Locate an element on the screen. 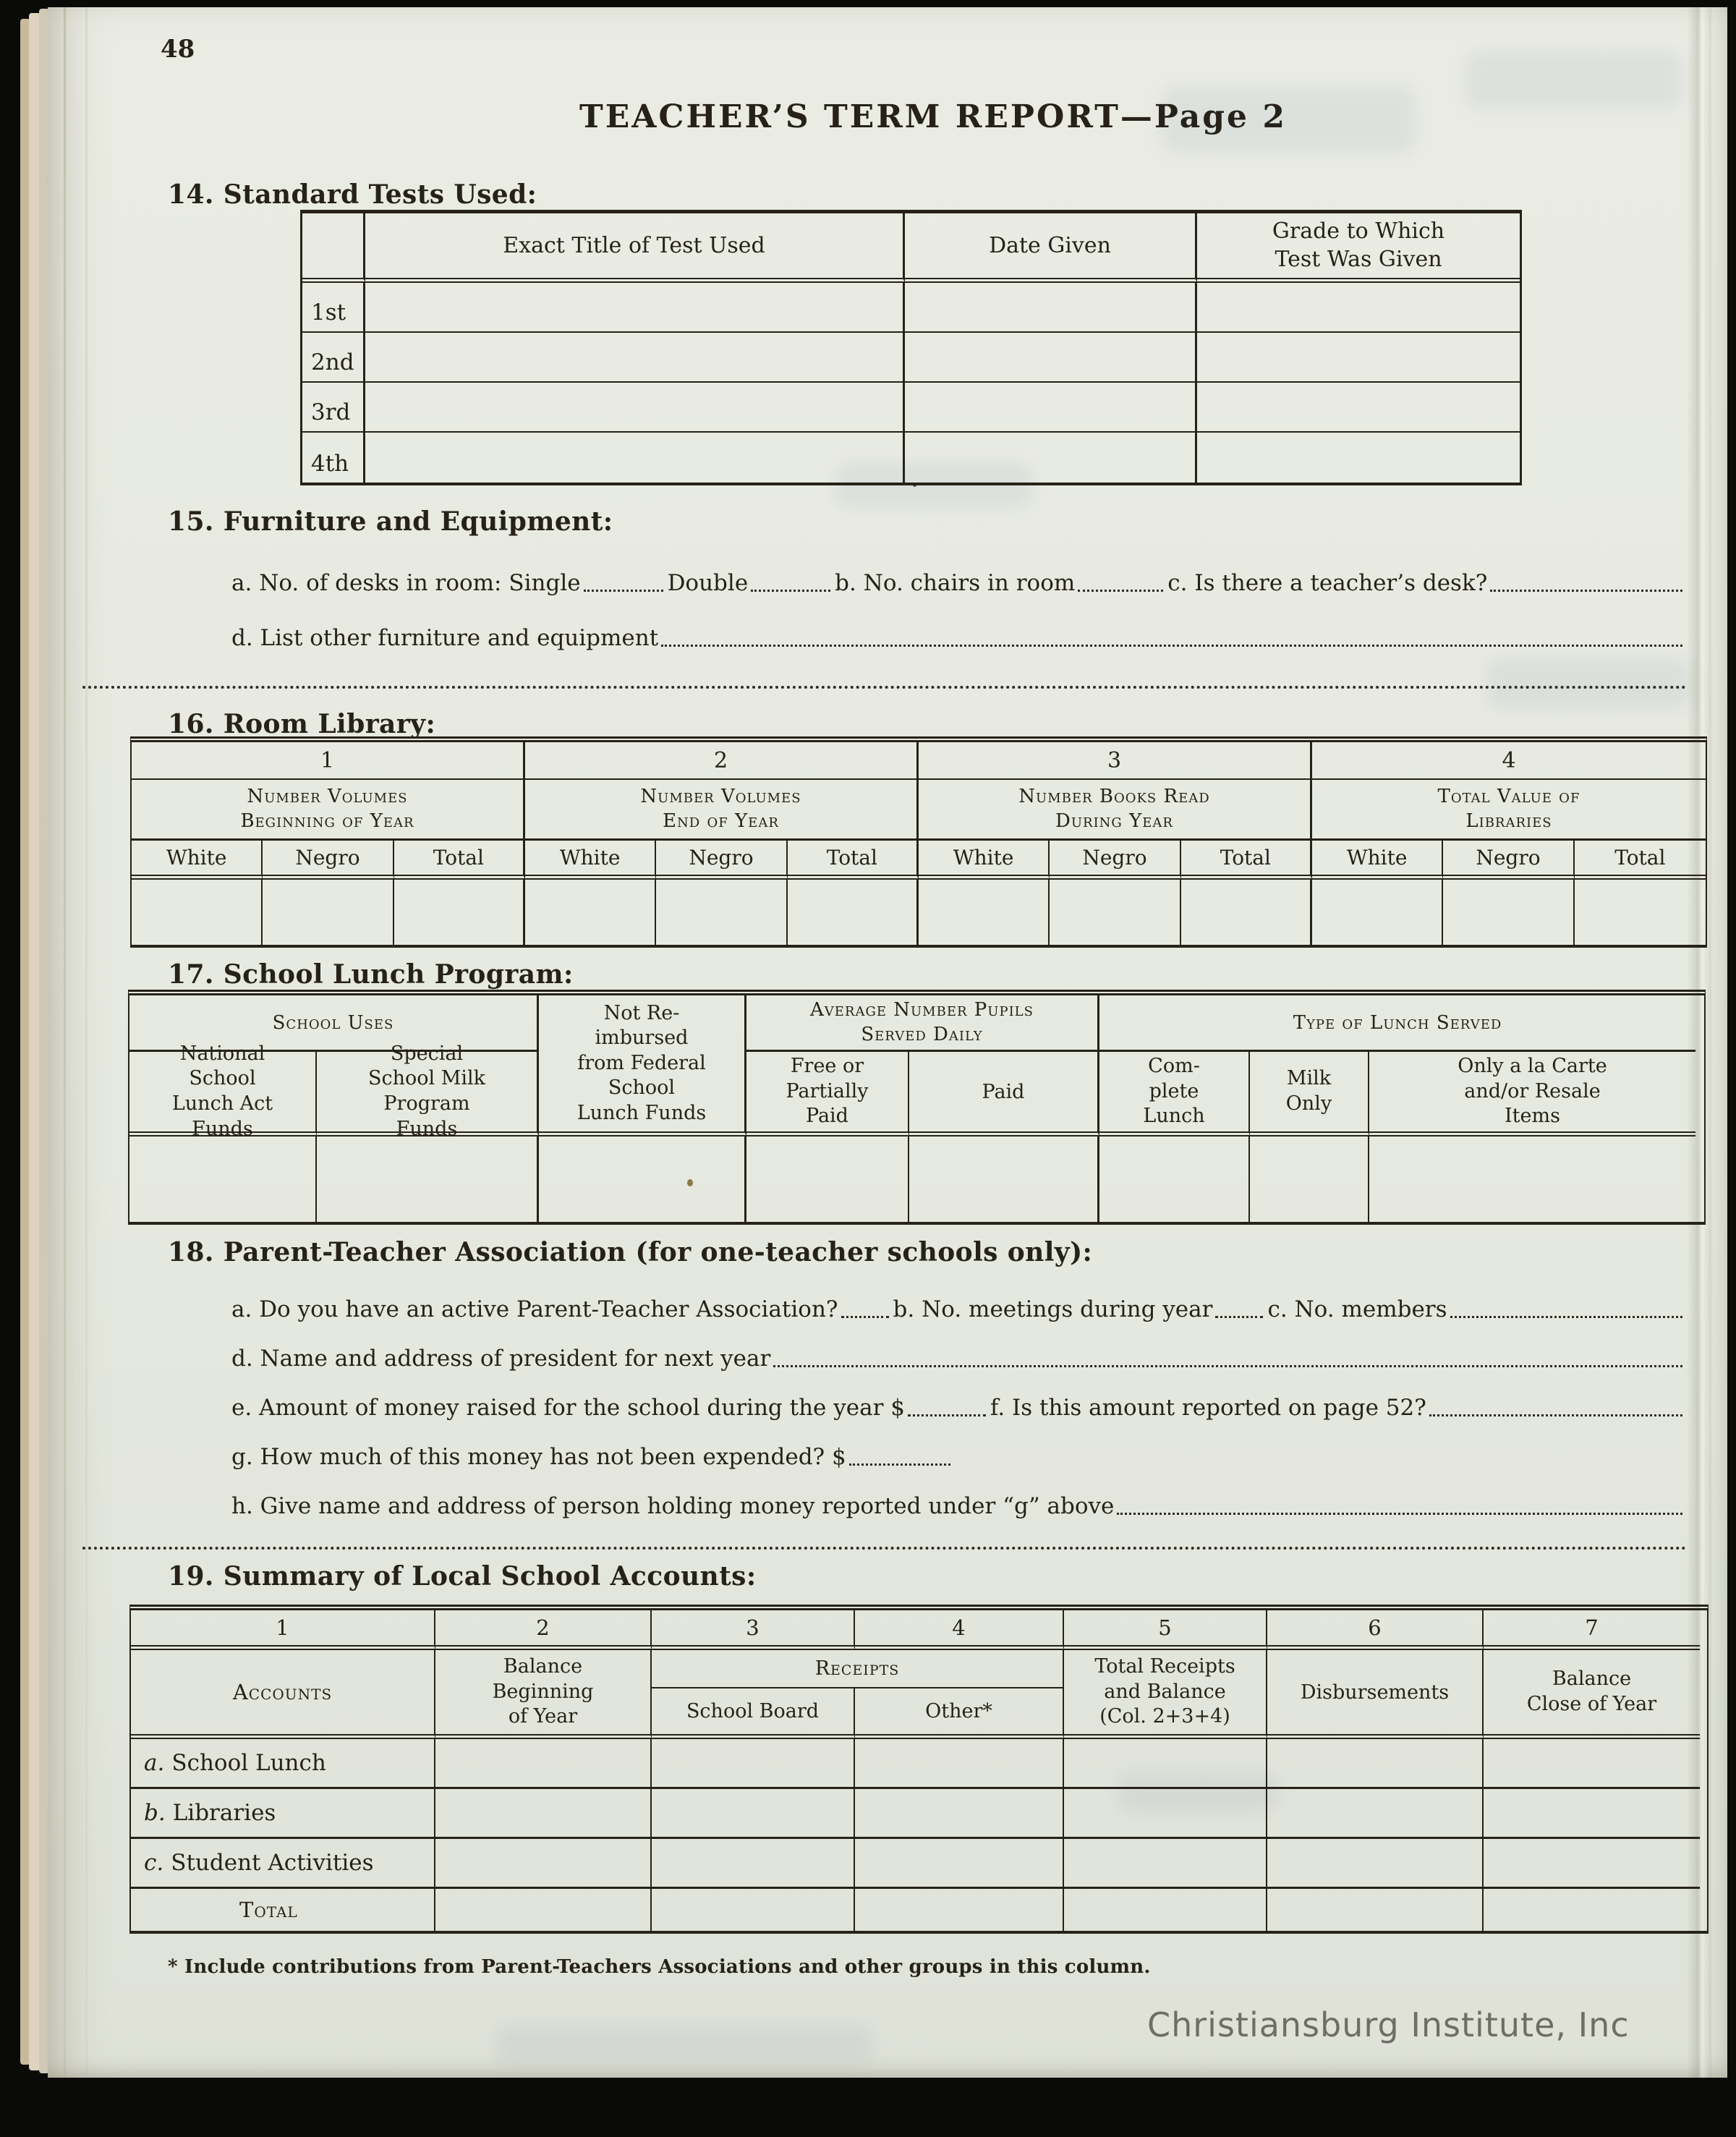  group-header-total-value: Total Value of Libraries is located at coordinates (1509, 810).